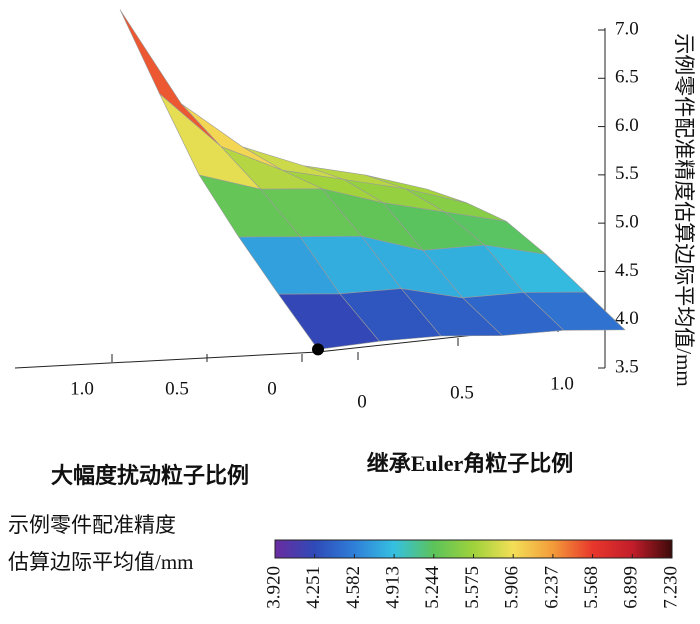 This screenshot has width=700, height=624. Describe the element at coordinates (670, 587) in the screenshot. I see `colorbar-tick-label: 7.230` at that location.